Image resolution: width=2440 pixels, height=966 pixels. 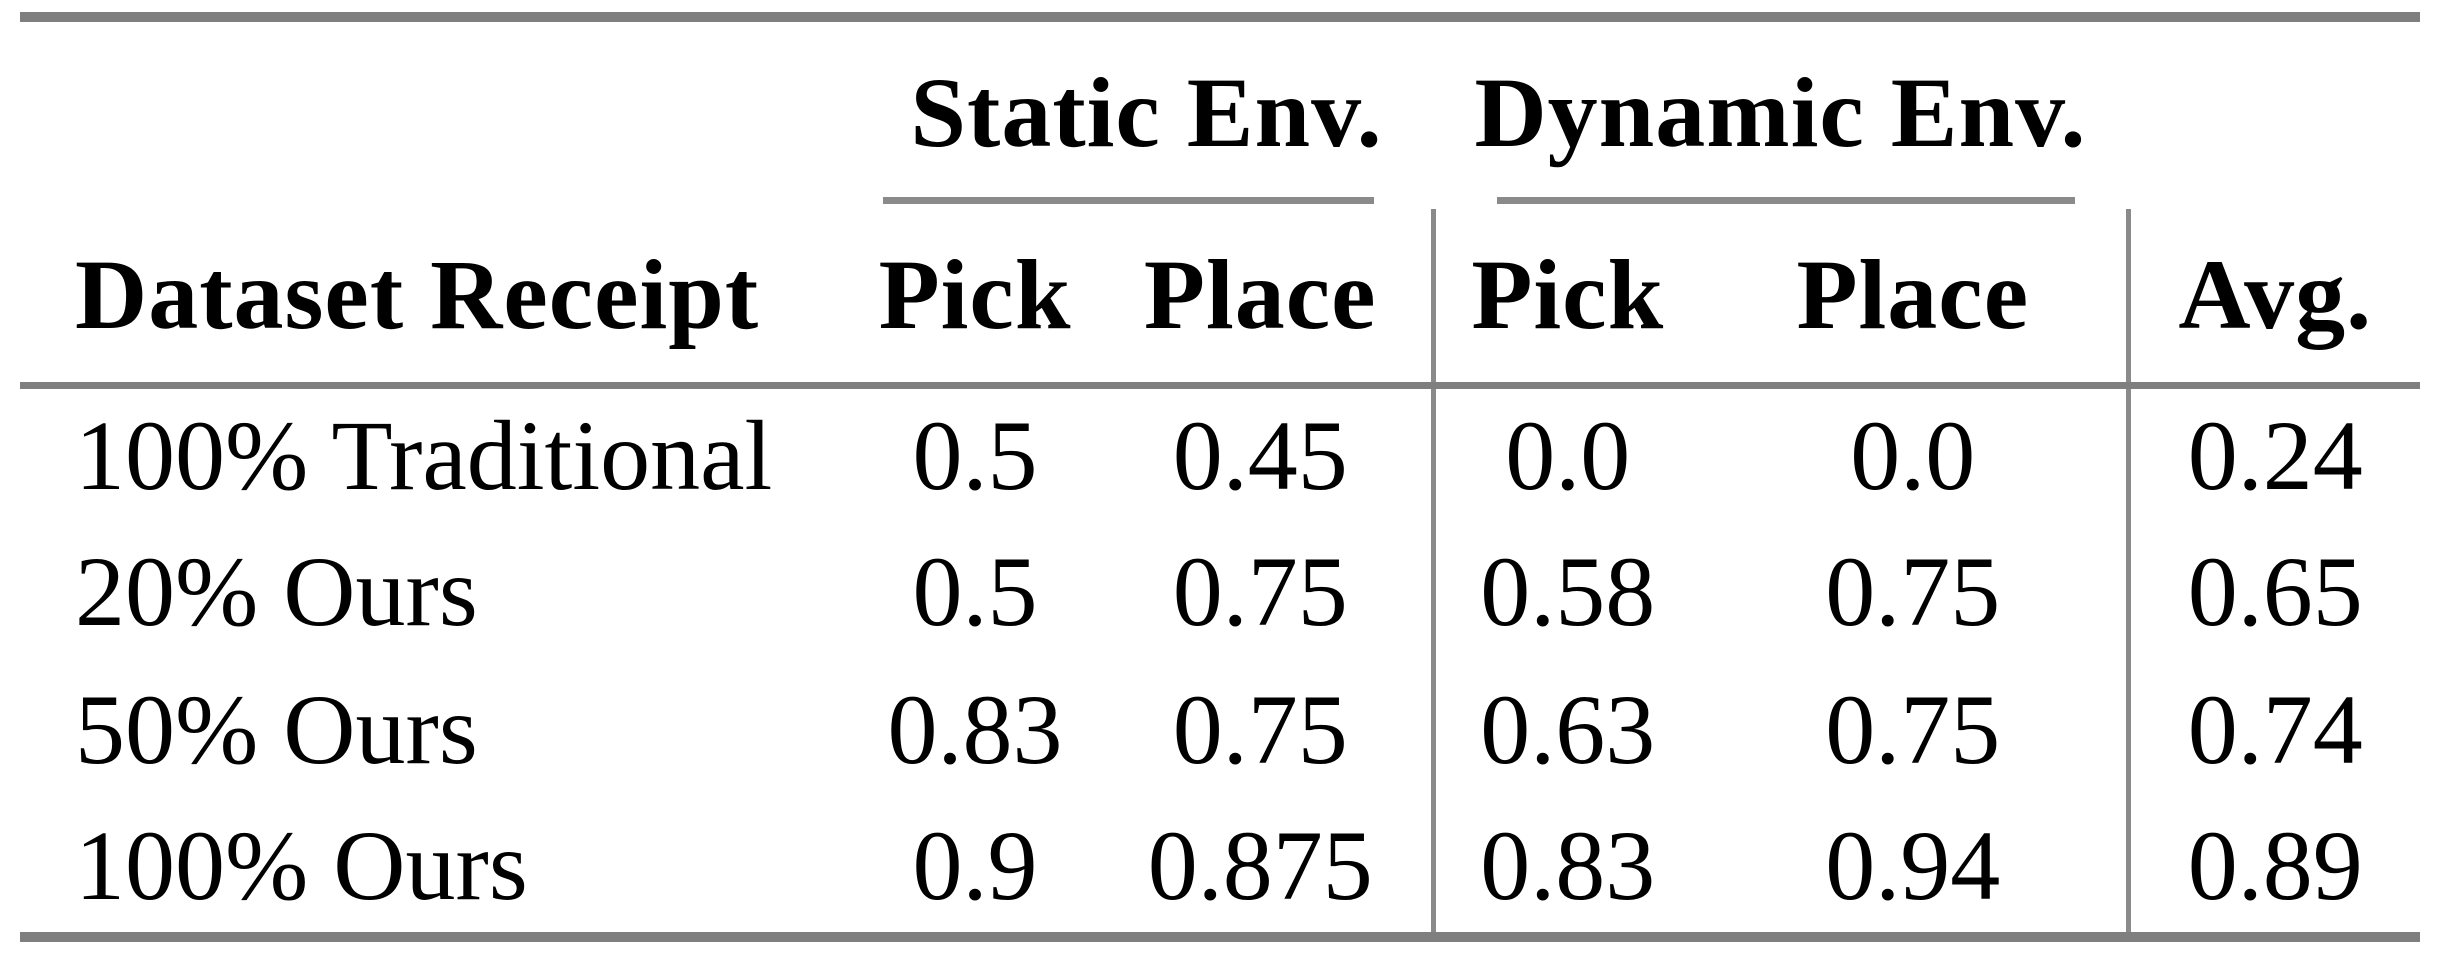 What do you see at coordinates (1565, 454) in the screenshot?
I see `cell-dynamic-pick: 0.0` at bounding box center [1565, 454].